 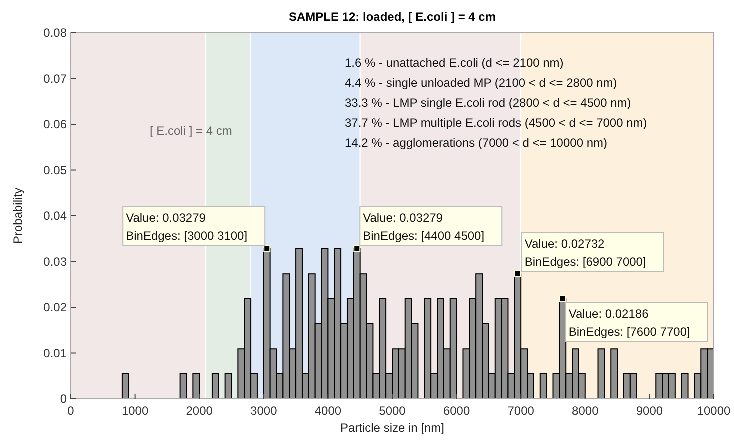 I want to click on x-axis-title: Particle size in [nm], so click(x=392, y=428).